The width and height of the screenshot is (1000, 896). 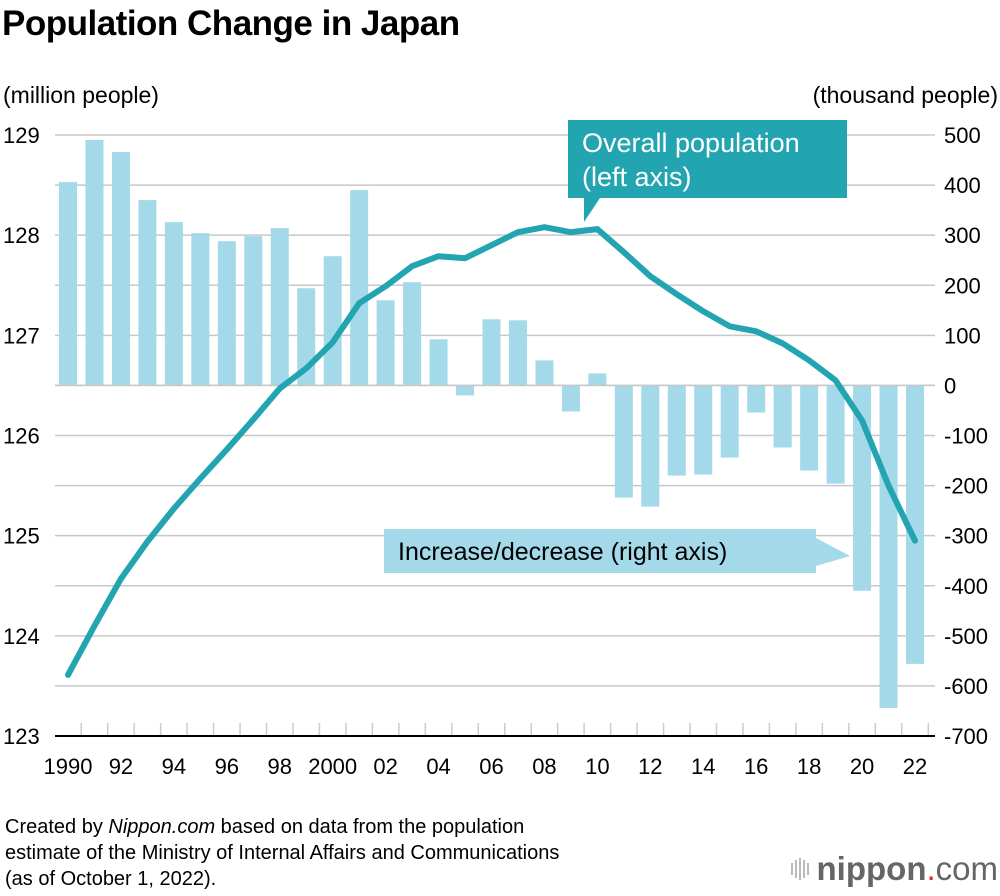 I want to click on x-tick-label: 02, so click(x=385, y=766).